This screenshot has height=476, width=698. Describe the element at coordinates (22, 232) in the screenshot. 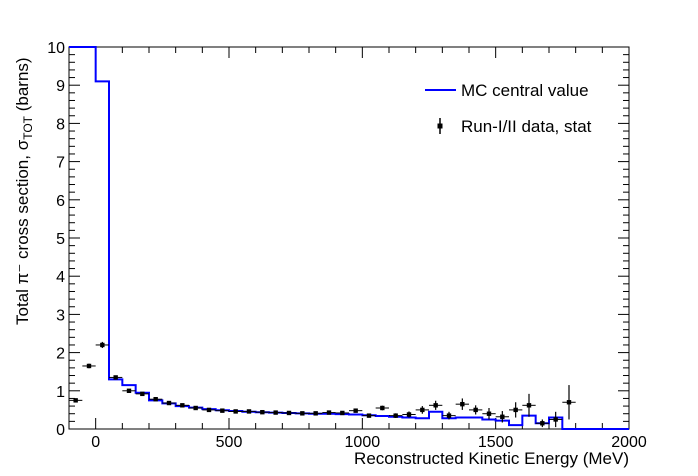

I see `y-axis-title-main: Total π⁻ cross section, σ` at that location.